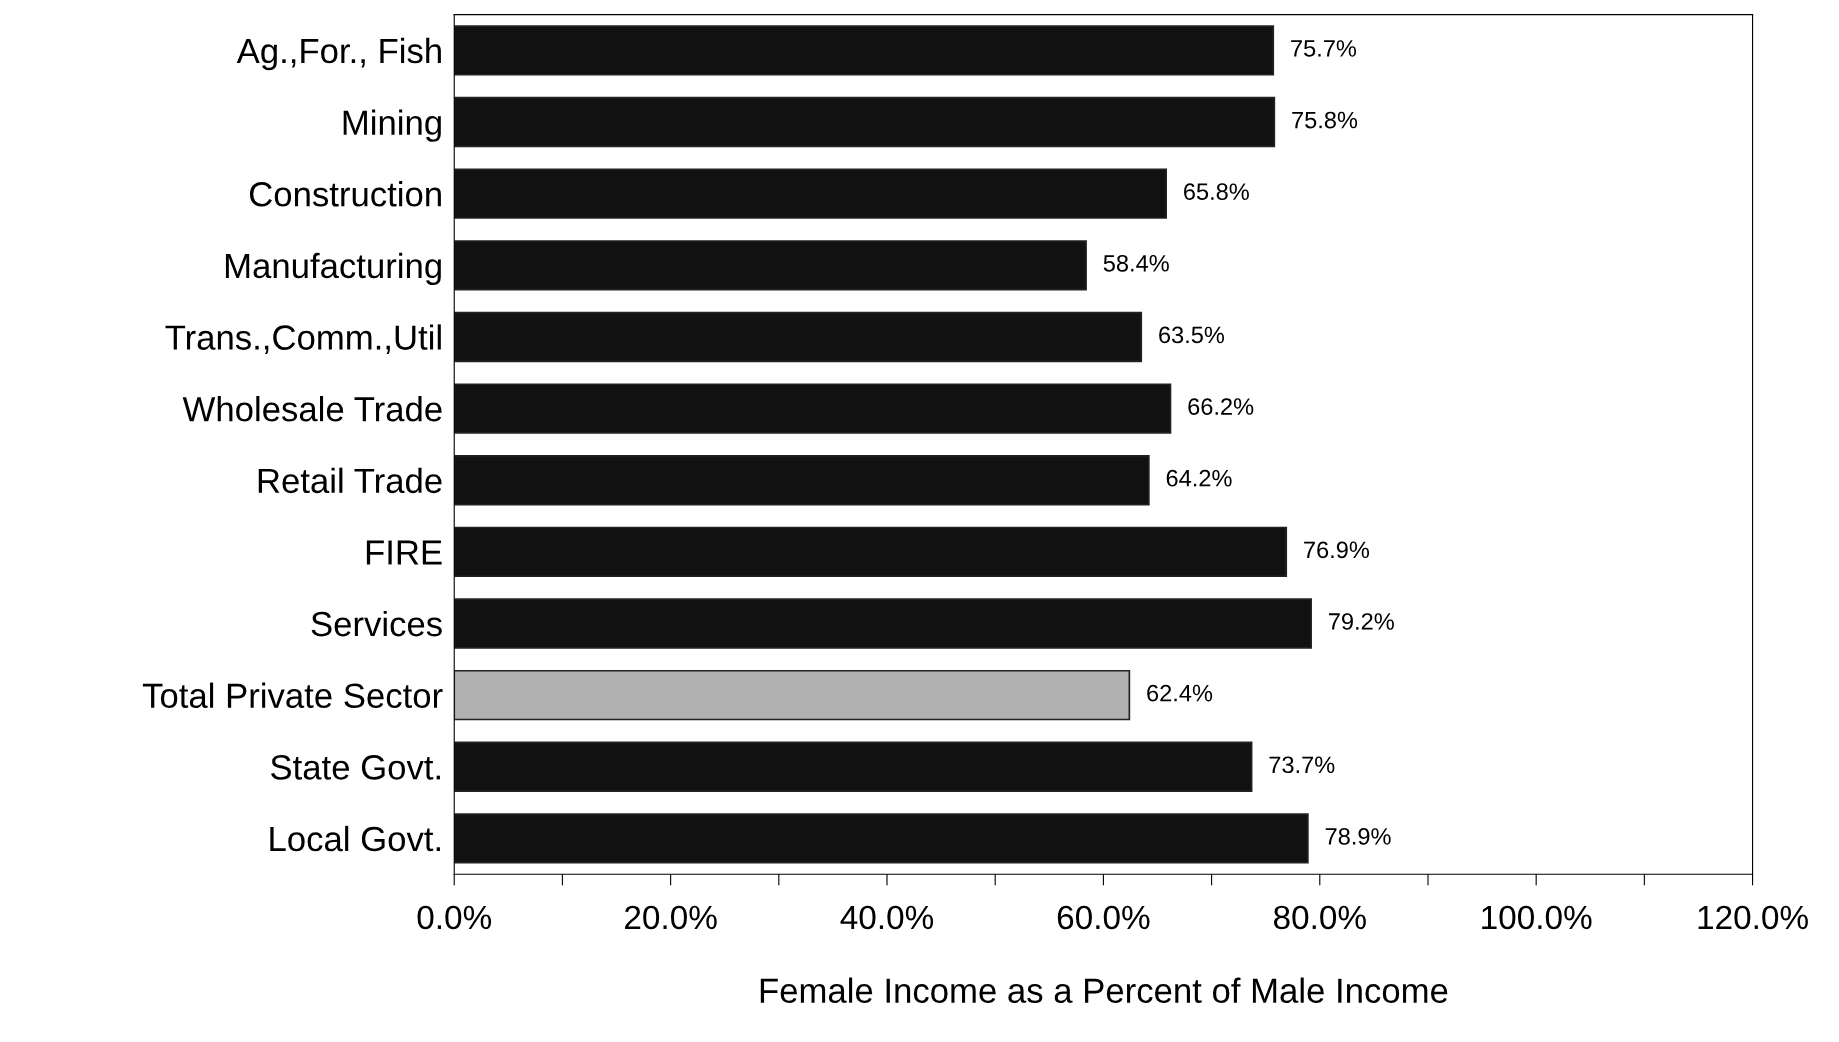 The image size is (1839, 1042). What do you see at coordinates (333, 269) in the screenshot?
I see `y-tick-label: Manufacturing` at bounding box center [333, 269].